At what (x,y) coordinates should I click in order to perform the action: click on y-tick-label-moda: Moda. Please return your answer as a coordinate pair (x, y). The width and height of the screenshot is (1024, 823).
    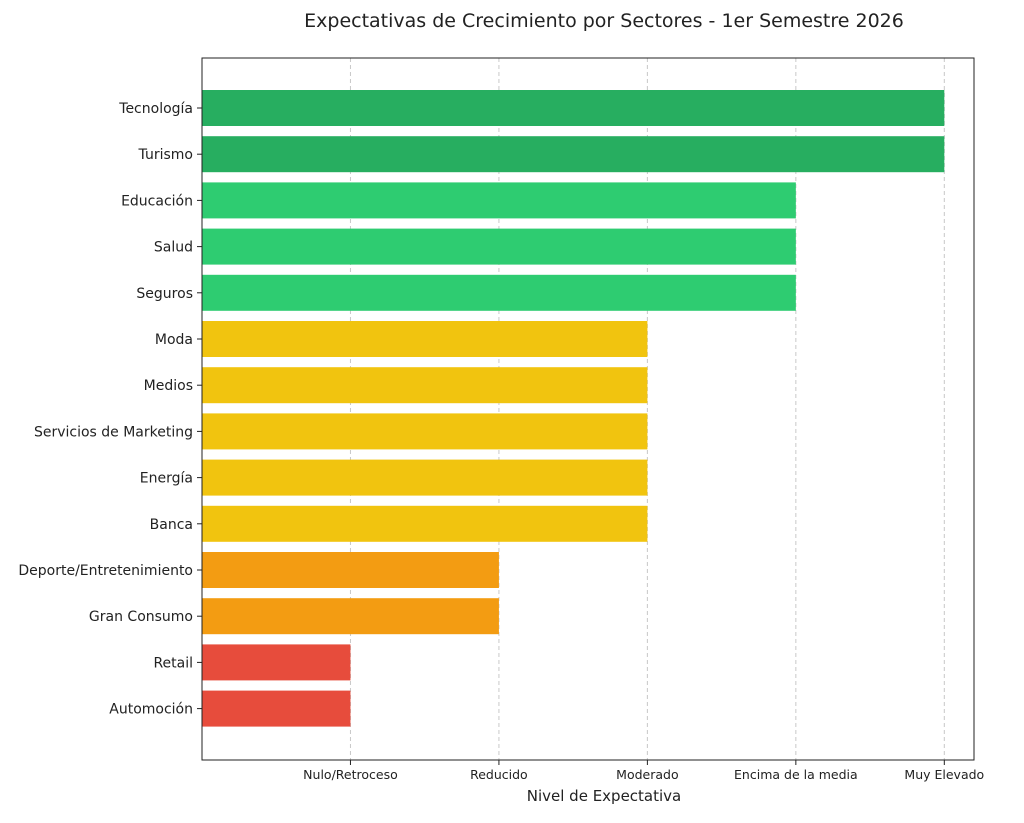
    Looking at the image, I should click on (174, 340).